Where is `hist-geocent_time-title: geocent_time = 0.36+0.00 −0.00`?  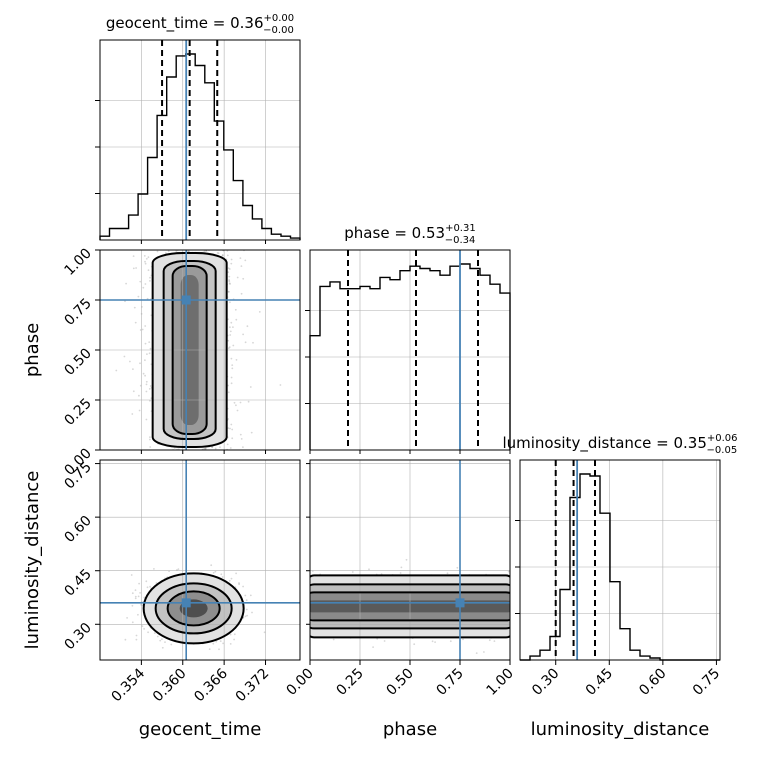 hist-geocent_time-title: geocent_time = 0.36+0.00 −0.00 is located at coordinates (200, 24).